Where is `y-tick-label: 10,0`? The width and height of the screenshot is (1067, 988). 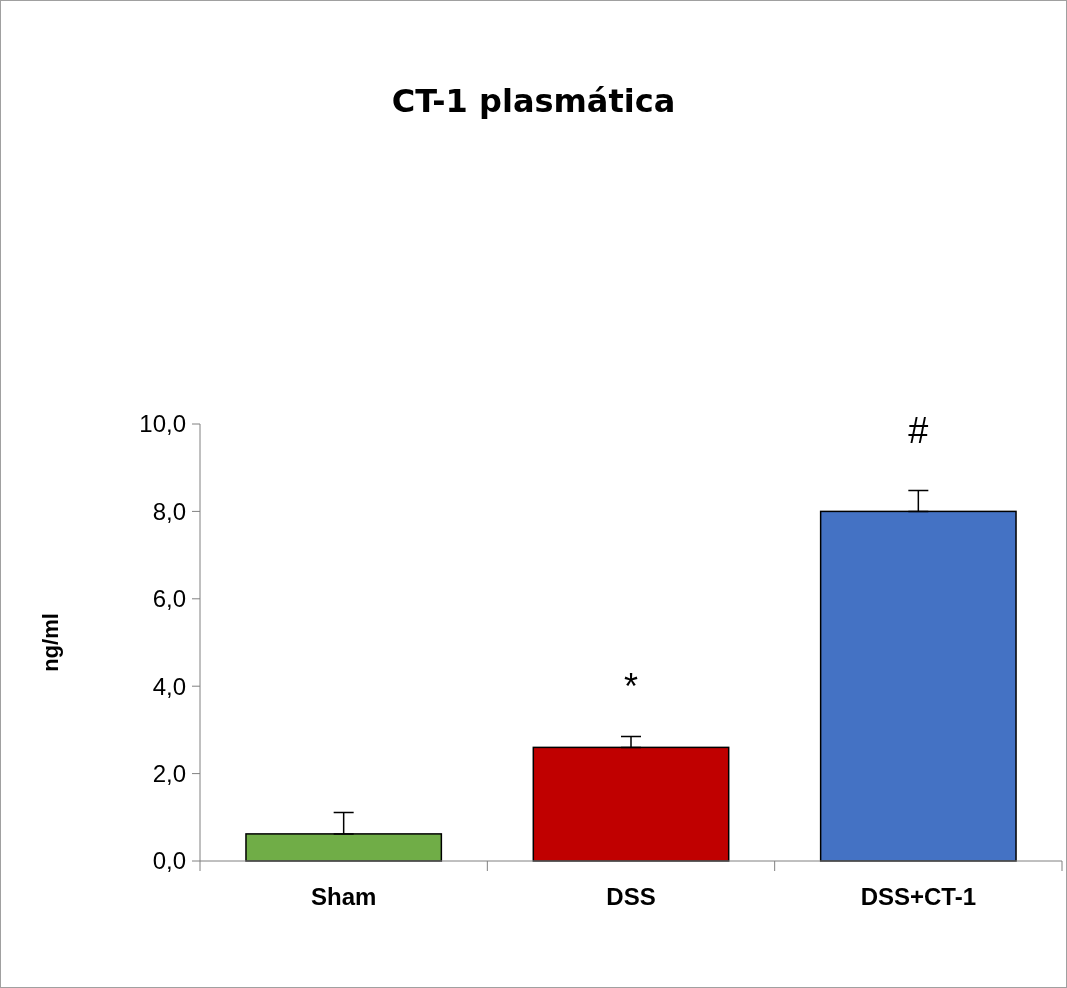 y-tick-label: 10,0 is located at coordinates (162, 424).